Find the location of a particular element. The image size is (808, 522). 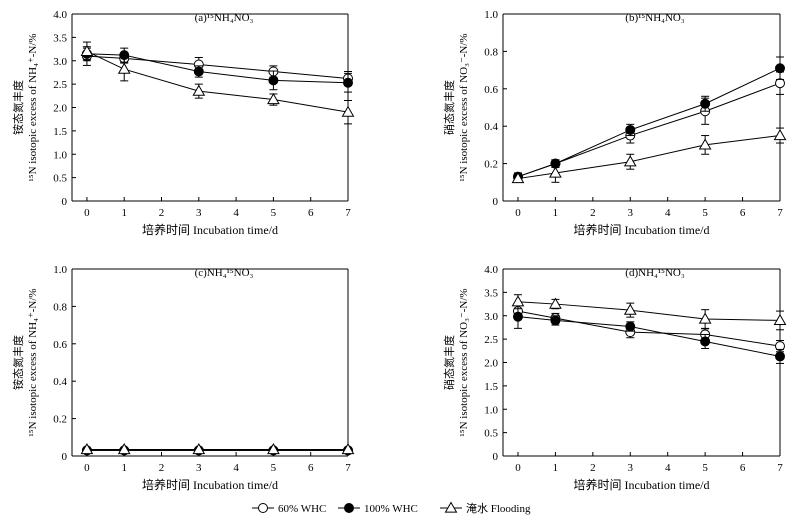

panel-title: (c)NH₄¹⁵NO₃ is located at coordinates (224, 273).